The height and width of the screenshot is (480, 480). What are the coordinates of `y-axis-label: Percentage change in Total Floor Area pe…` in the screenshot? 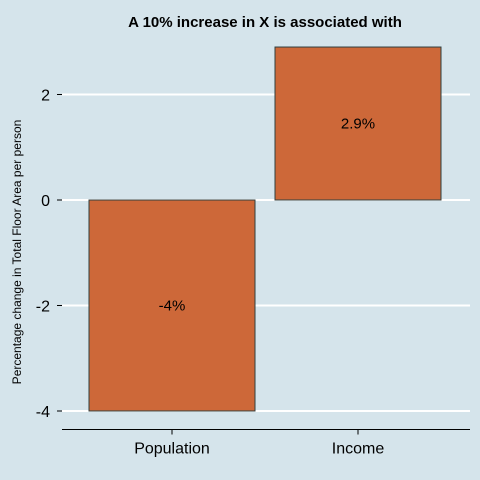 It's located at (17, 252).